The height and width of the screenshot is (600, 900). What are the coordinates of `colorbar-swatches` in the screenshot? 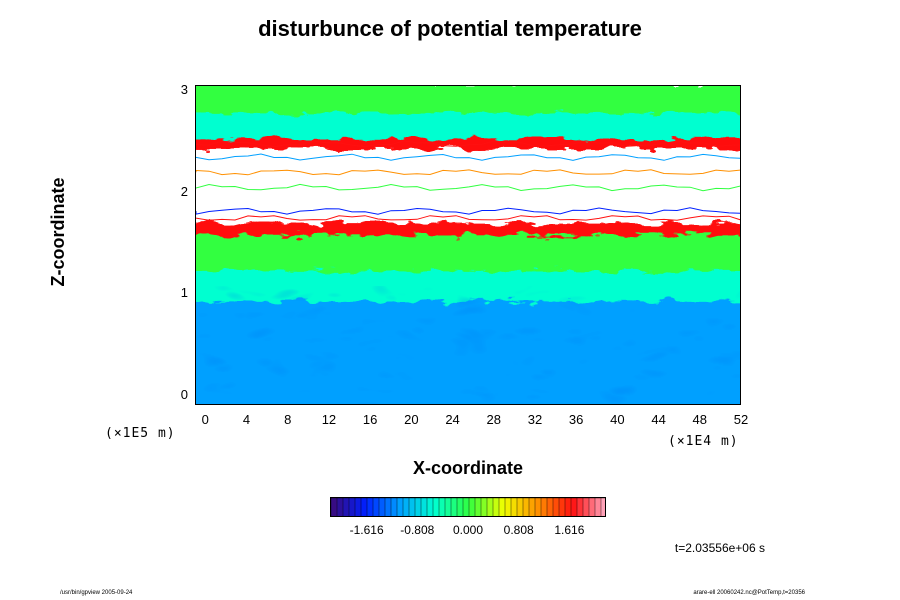 It's located at (468, 507).